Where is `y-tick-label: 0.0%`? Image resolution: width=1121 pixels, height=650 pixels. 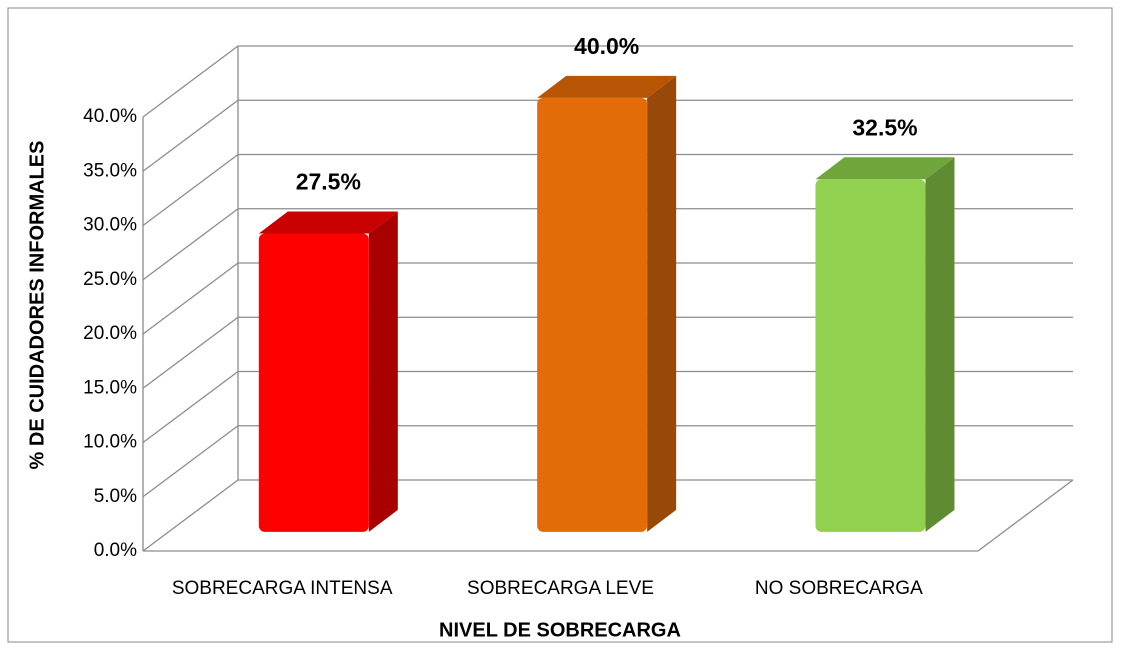 y-tick-label: 0.0% is located at coordinates (115, 550).